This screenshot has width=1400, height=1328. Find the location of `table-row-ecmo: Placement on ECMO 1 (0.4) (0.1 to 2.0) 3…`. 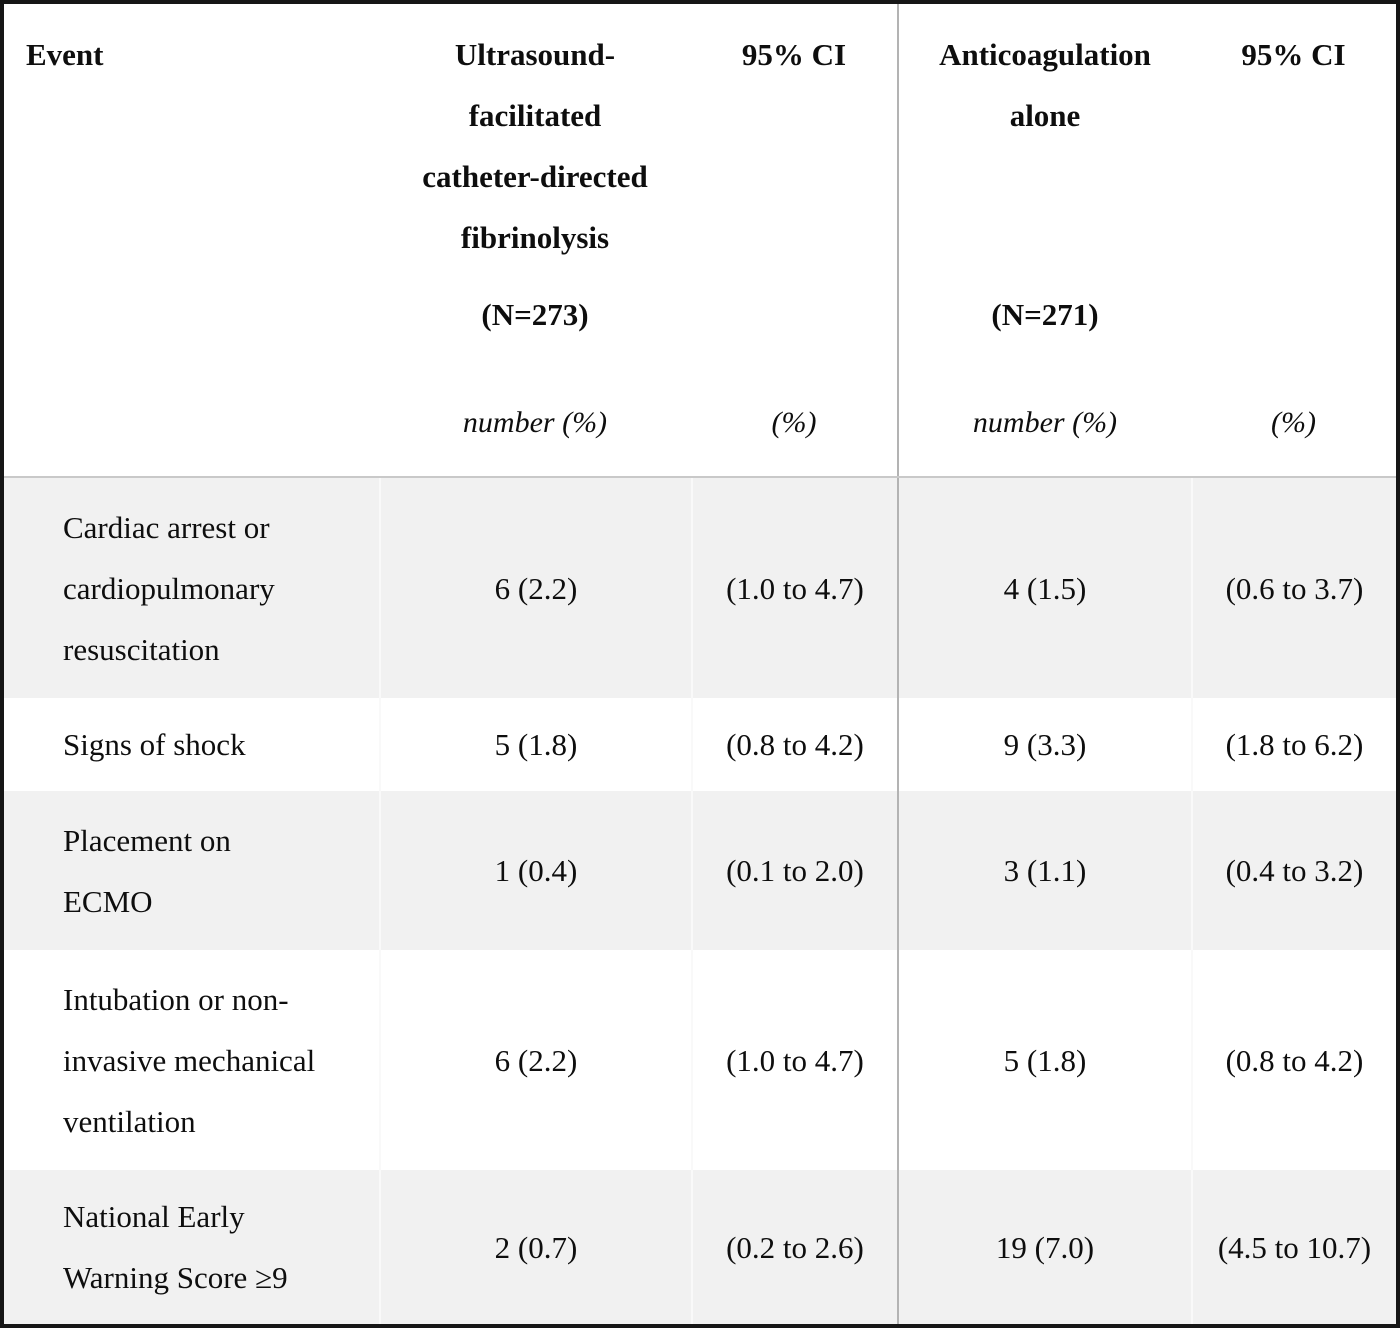

table-row-ecmo: Placement on ECMO 1 (0.4) (0.1 to 2.0) 3… is located at coordinates (700, 870).